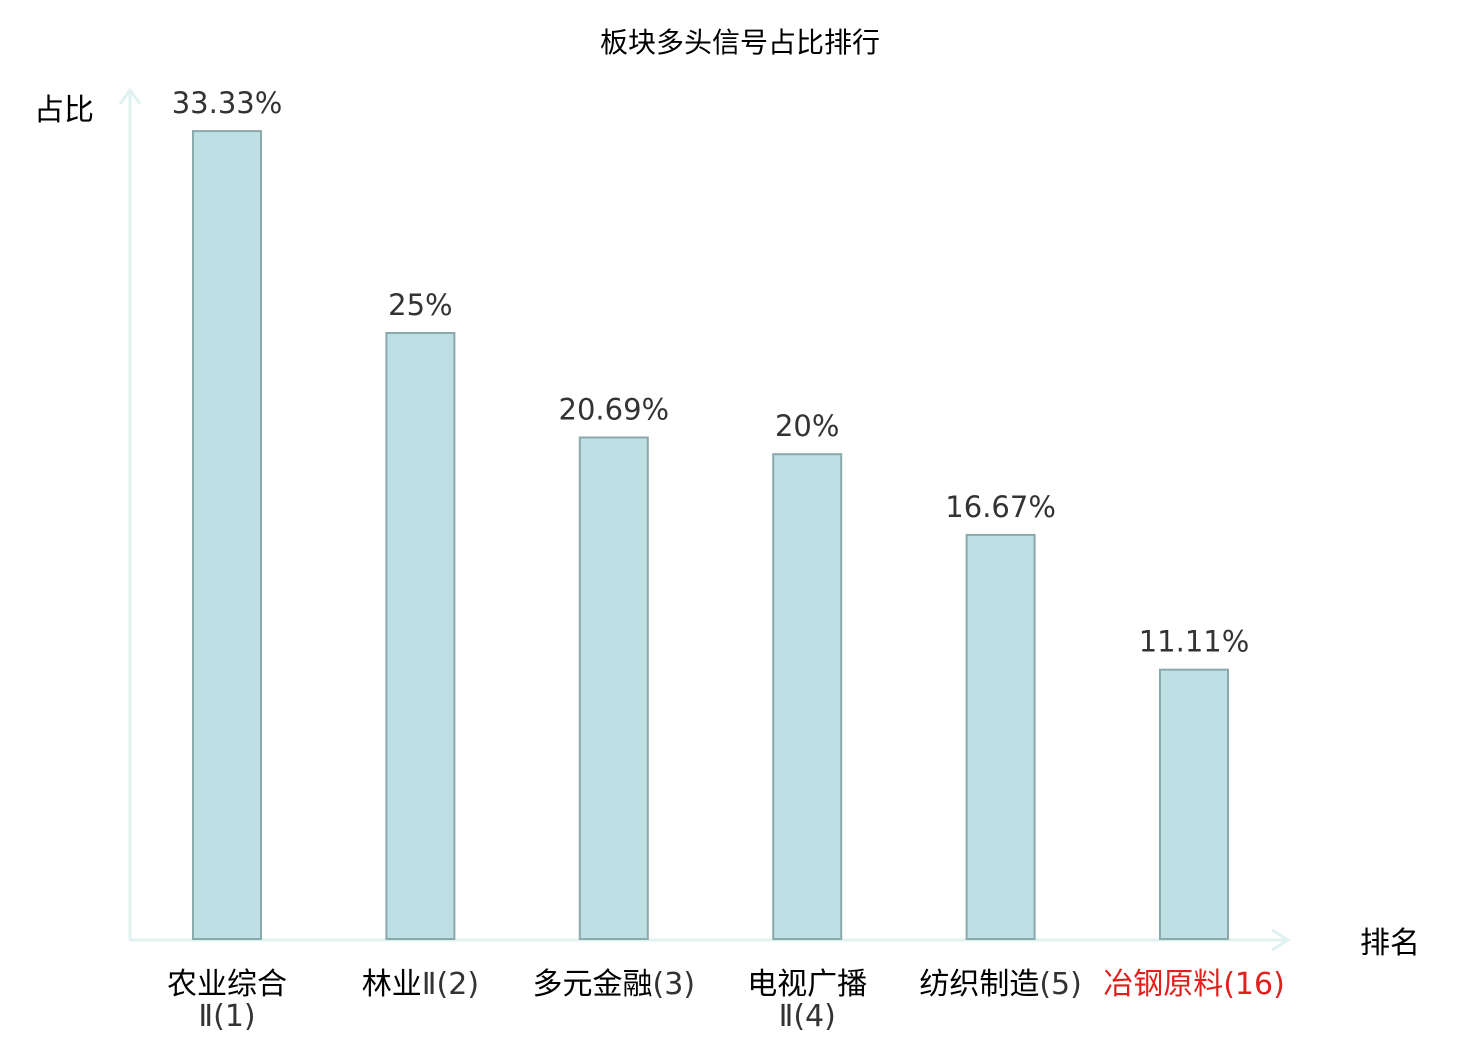  I want to click on category-label-3: 多元金融(3), so click(614, 984).